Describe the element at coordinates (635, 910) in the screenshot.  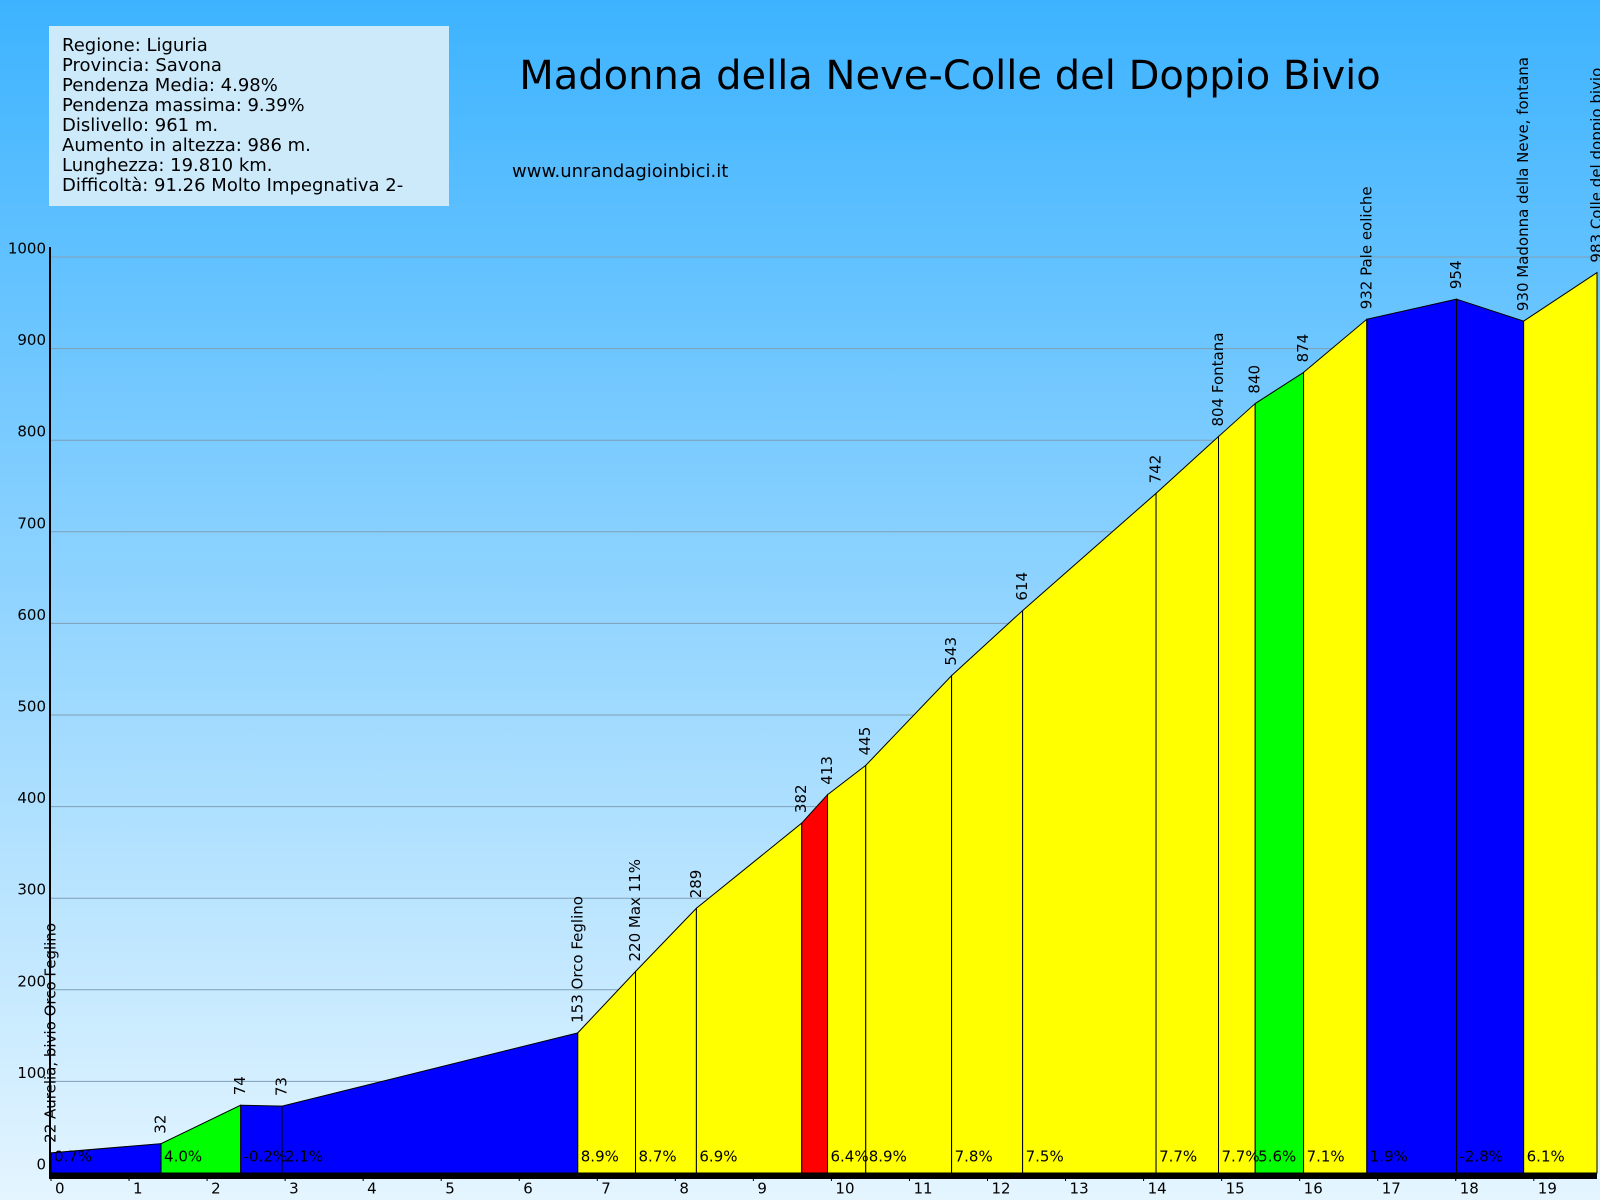
I see `elevation-label: 220 Max 11%` at that location.